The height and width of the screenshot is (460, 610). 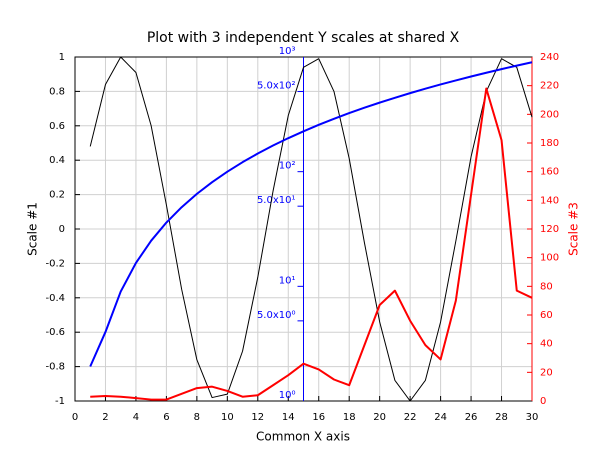 What do you see at coordinates (440, 417) in the screenshot?
I see `x-tick-label: 24` at bounding box center [440, 417].